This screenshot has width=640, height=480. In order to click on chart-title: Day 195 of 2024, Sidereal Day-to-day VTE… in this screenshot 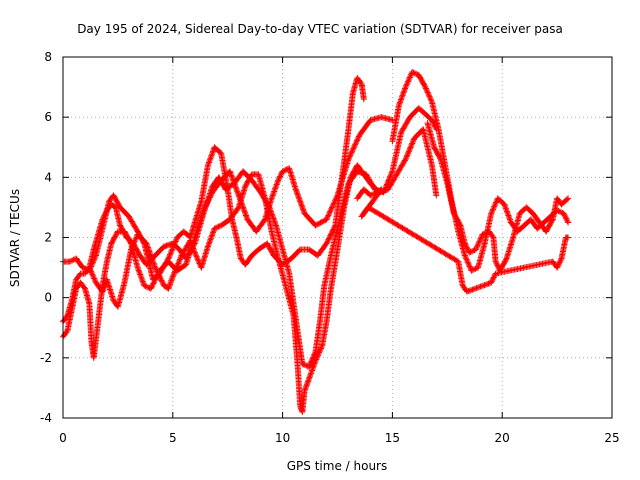, I will do `click(320, 29)`.